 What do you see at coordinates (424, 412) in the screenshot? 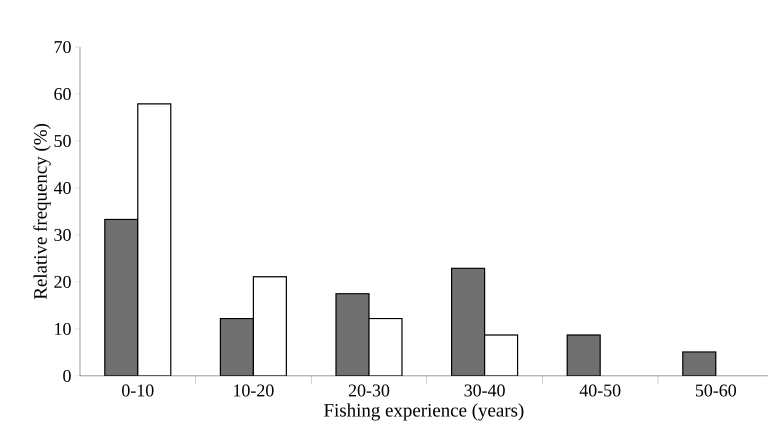
I see `x-axis-title: Fishing experience (years)` at bounding box center [424, 412].